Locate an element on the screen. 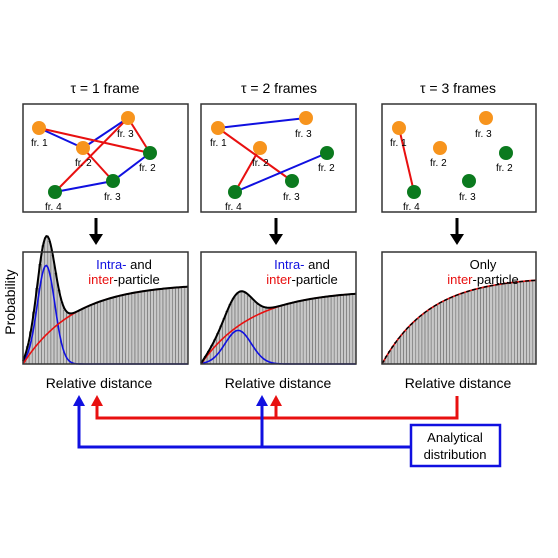  particle-labels-panel-2: fr. 1 fr. 2 fr. 3 fr. 2 fr. 3 fr. 4 is located at coordinates (272, 171).